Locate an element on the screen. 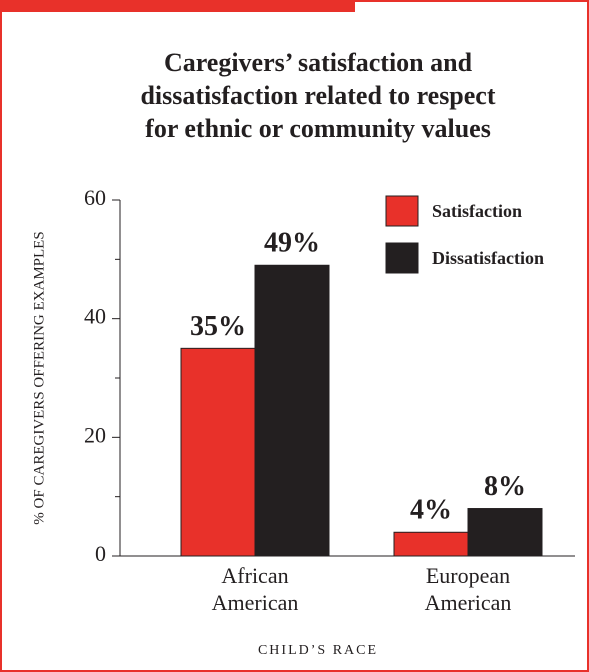 The width and height of the screenshot is (589, 672). frame-top is located at coordinates (294, 1).